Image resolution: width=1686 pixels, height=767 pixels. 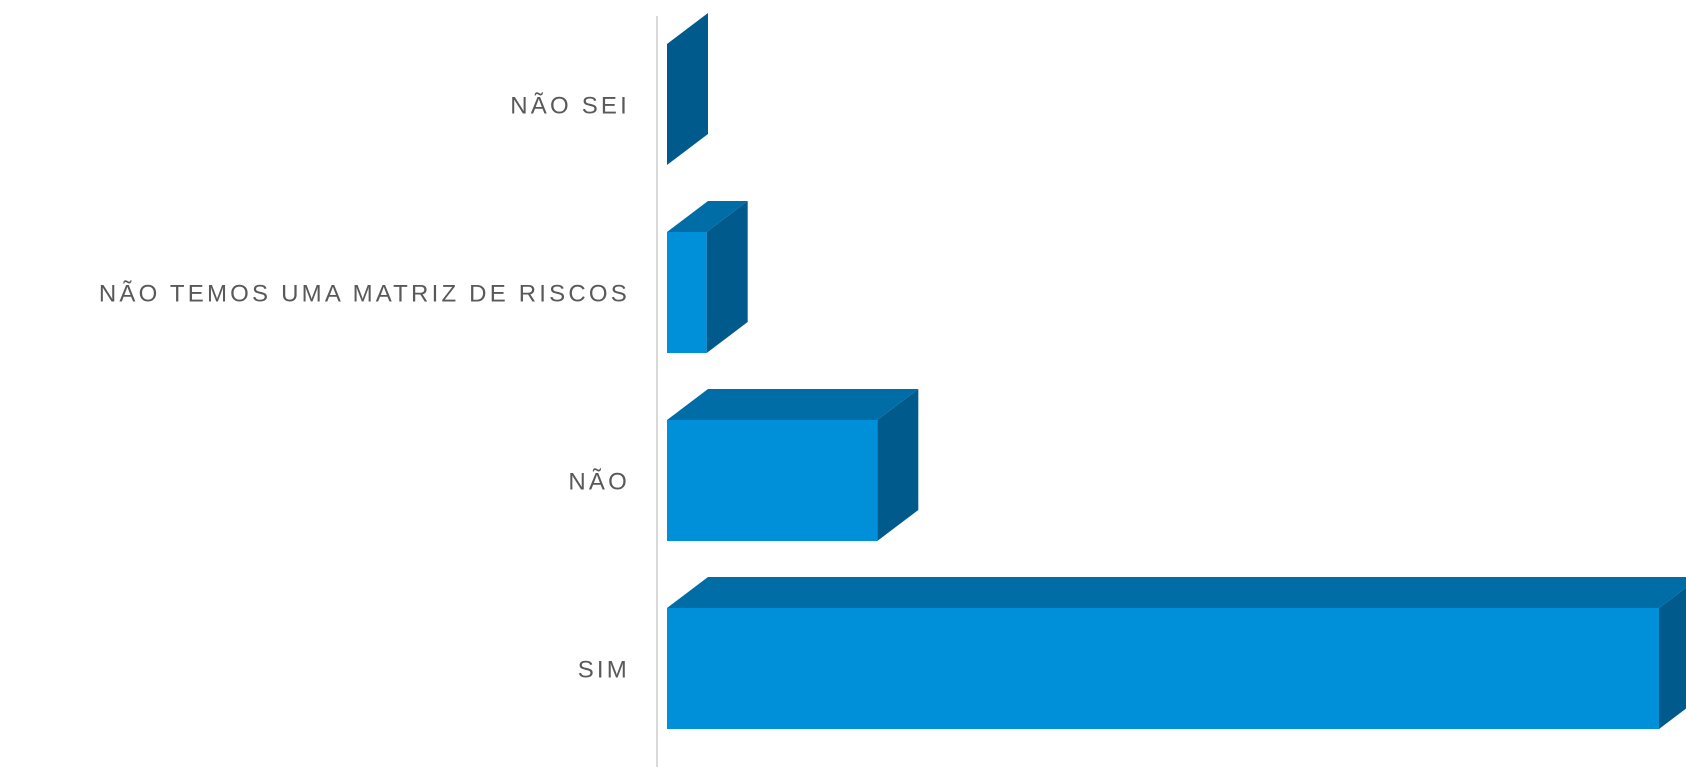 I want to click on category-label: NÃO, so click(x=599, y=482).